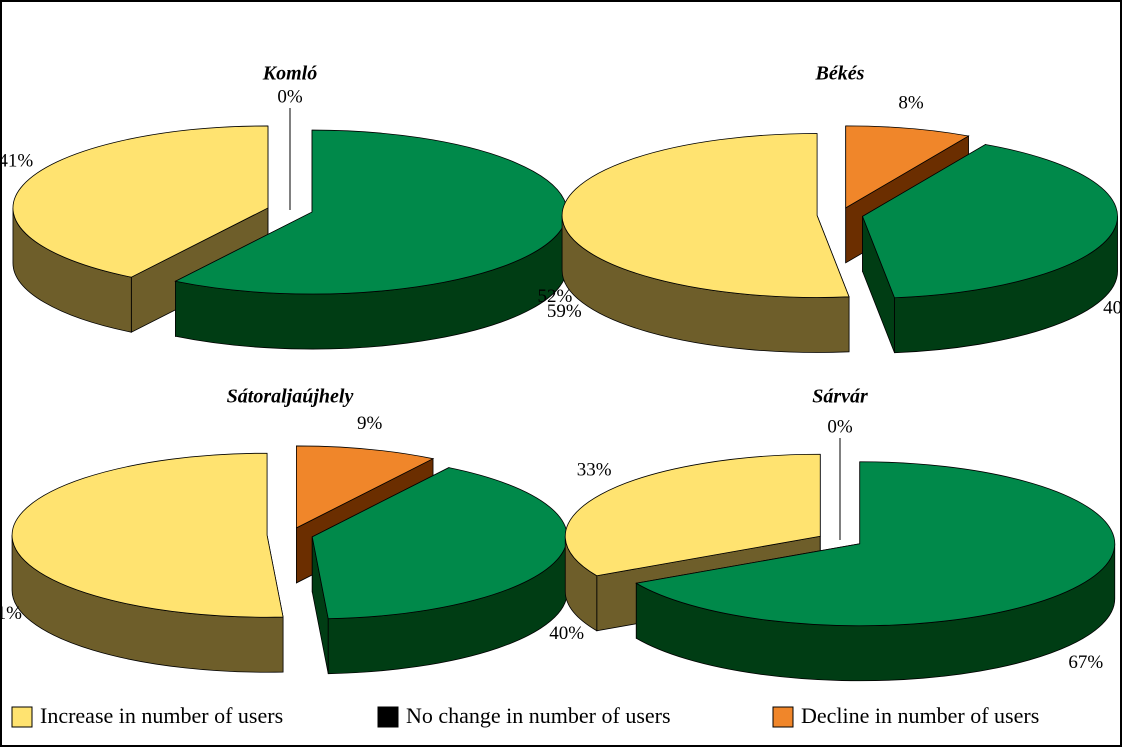 This screenshot has height=747, width=1122. What do you see at coordinates (11, 613) in the screenshot?
I see `value-label: 51%` at bounding box center [11, 613].